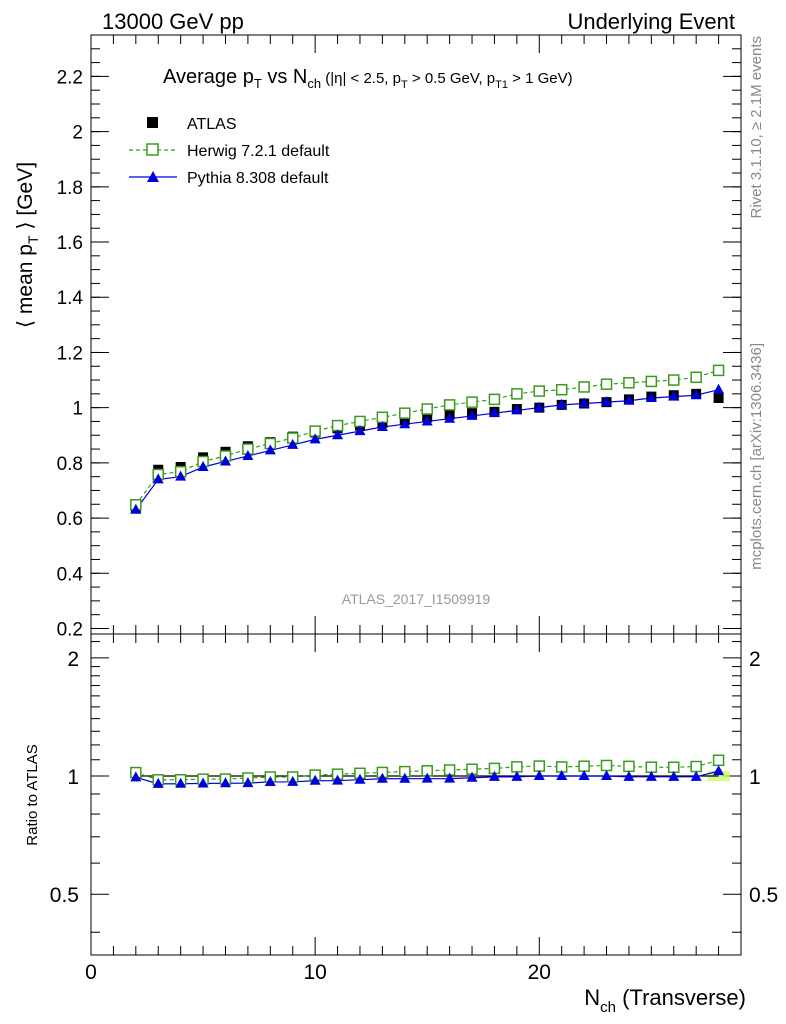 Image resolution: width=786 pixels, height=1024 pixels. I want to click on rivet-label: Rivet 3.1.10, ≥ 2.1M events, so click(756, 127).